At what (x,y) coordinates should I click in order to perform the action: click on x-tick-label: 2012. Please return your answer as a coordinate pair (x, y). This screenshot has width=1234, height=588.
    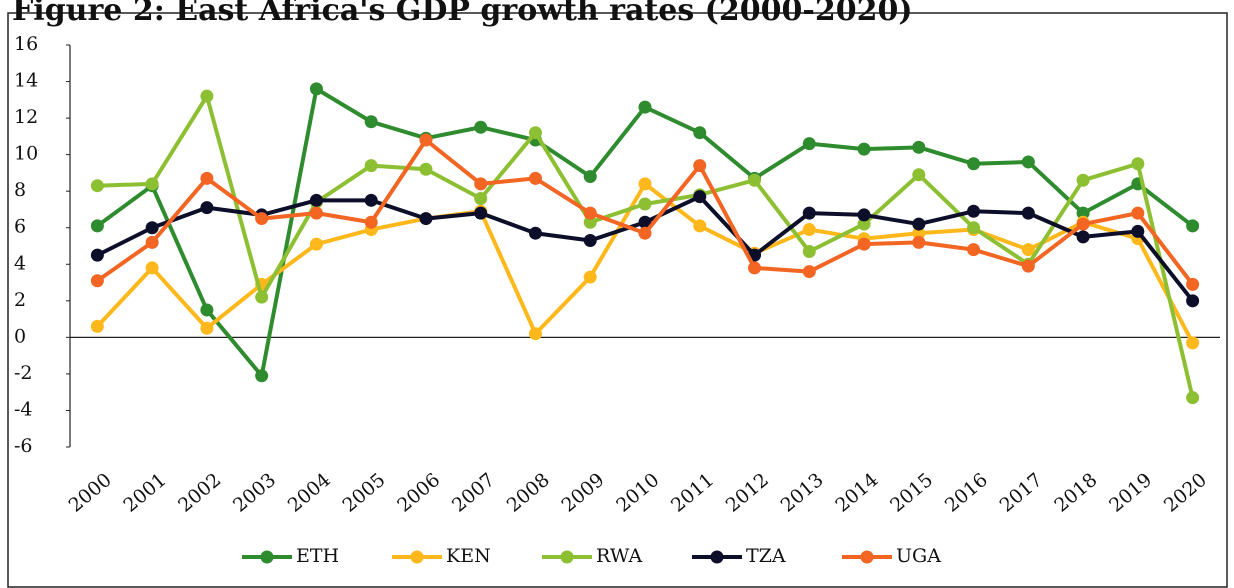
    Looking at the image, I should click on (747, 493).